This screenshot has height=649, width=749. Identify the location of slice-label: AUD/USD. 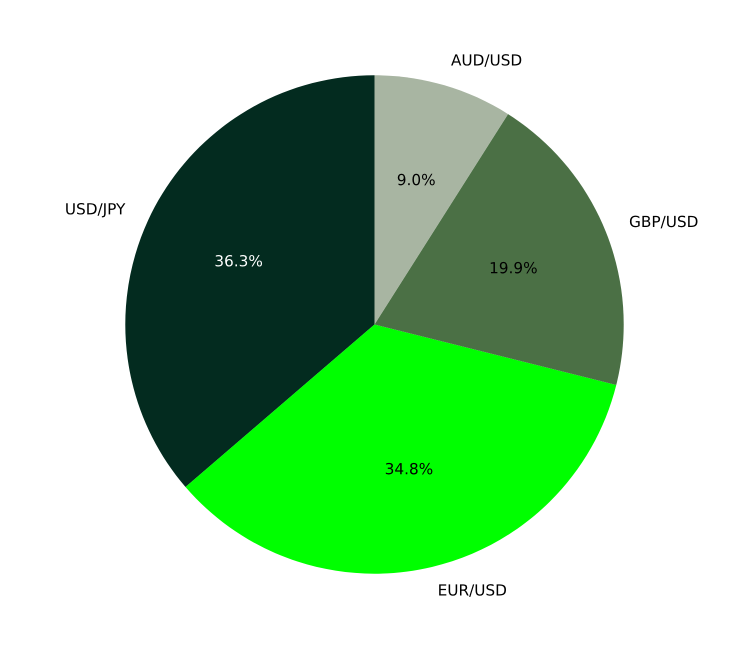
(486, 60).